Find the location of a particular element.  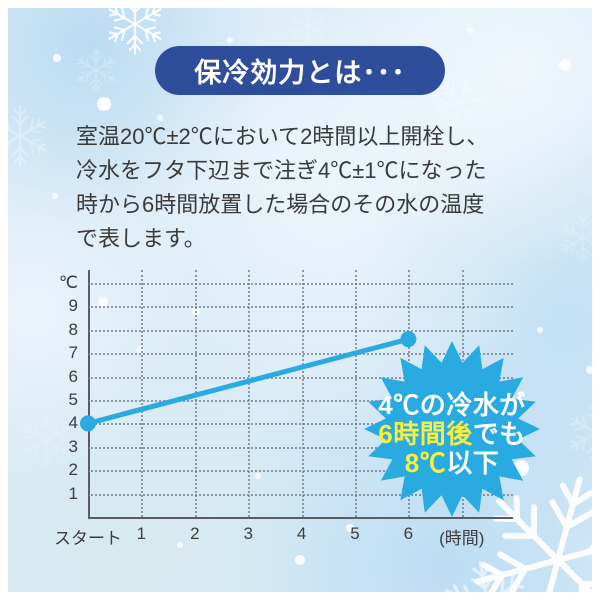

y-axis-tick-label: 1 is located at coordinates (73, 493).